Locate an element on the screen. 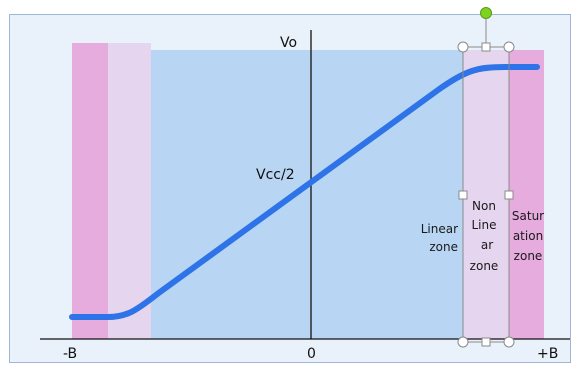 This screenshot has width=582, height=367. neg-b-label: -B is located at coordinates (70, 354).